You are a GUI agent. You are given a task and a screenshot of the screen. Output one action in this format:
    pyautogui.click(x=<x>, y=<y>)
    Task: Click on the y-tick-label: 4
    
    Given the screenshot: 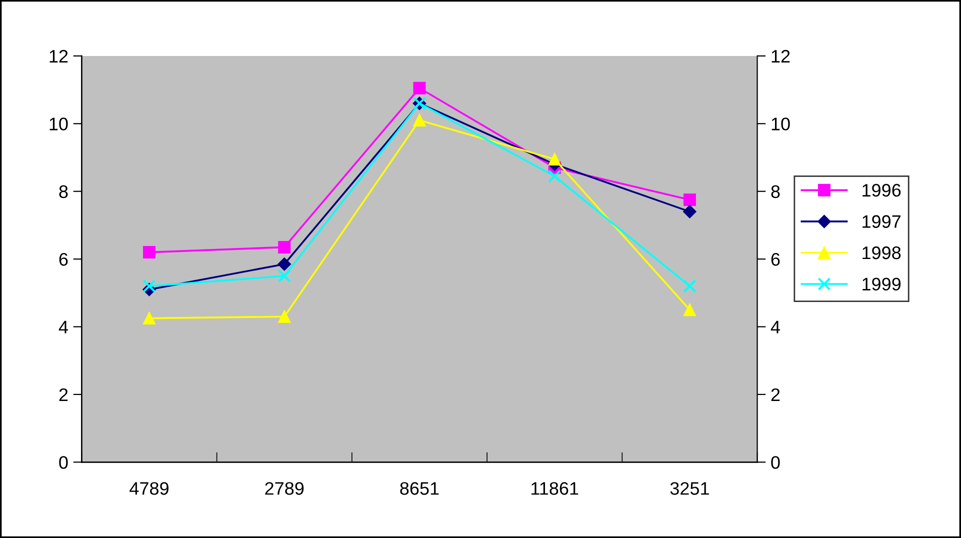 What is the action you would take?
    pyautogui.click(x=63, y=327)
    